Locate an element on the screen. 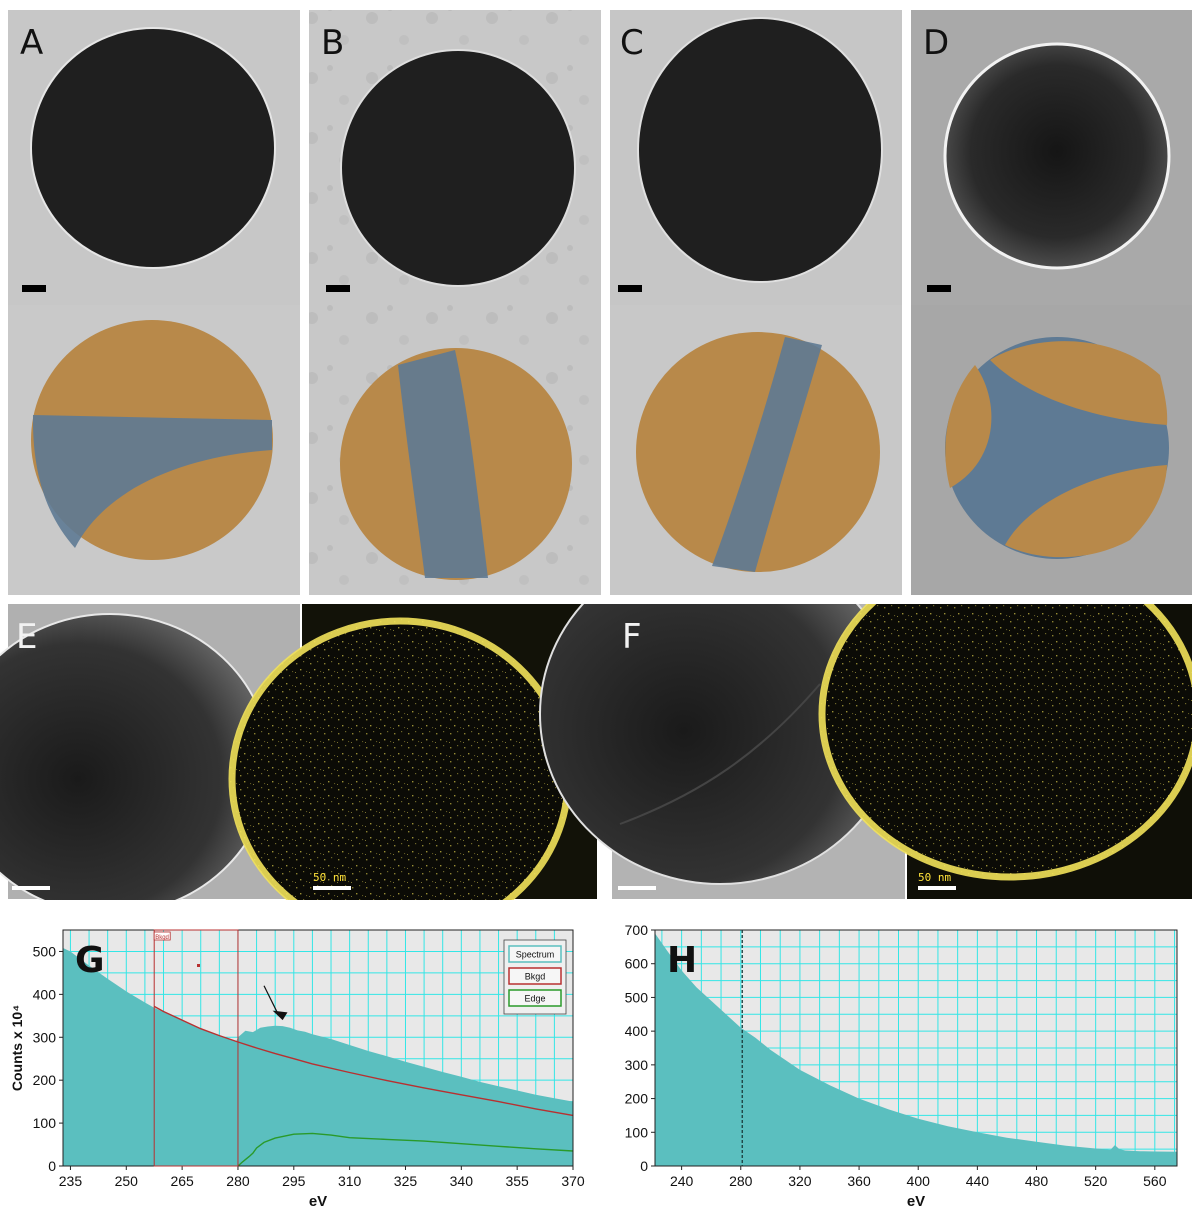 This screenshot has height=1217, width=1192. legend-entry-spectrum is located at coordinates (535, 954).